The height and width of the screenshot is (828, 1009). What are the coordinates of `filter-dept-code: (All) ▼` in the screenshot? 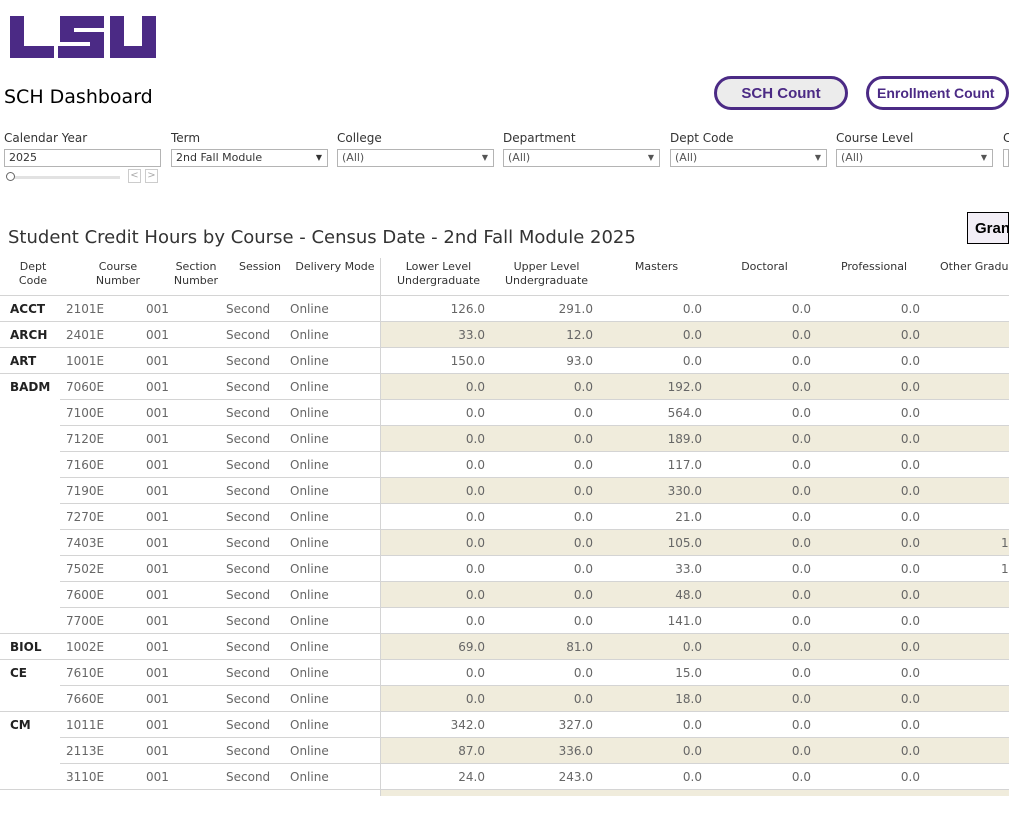 It's located at (748, 158).